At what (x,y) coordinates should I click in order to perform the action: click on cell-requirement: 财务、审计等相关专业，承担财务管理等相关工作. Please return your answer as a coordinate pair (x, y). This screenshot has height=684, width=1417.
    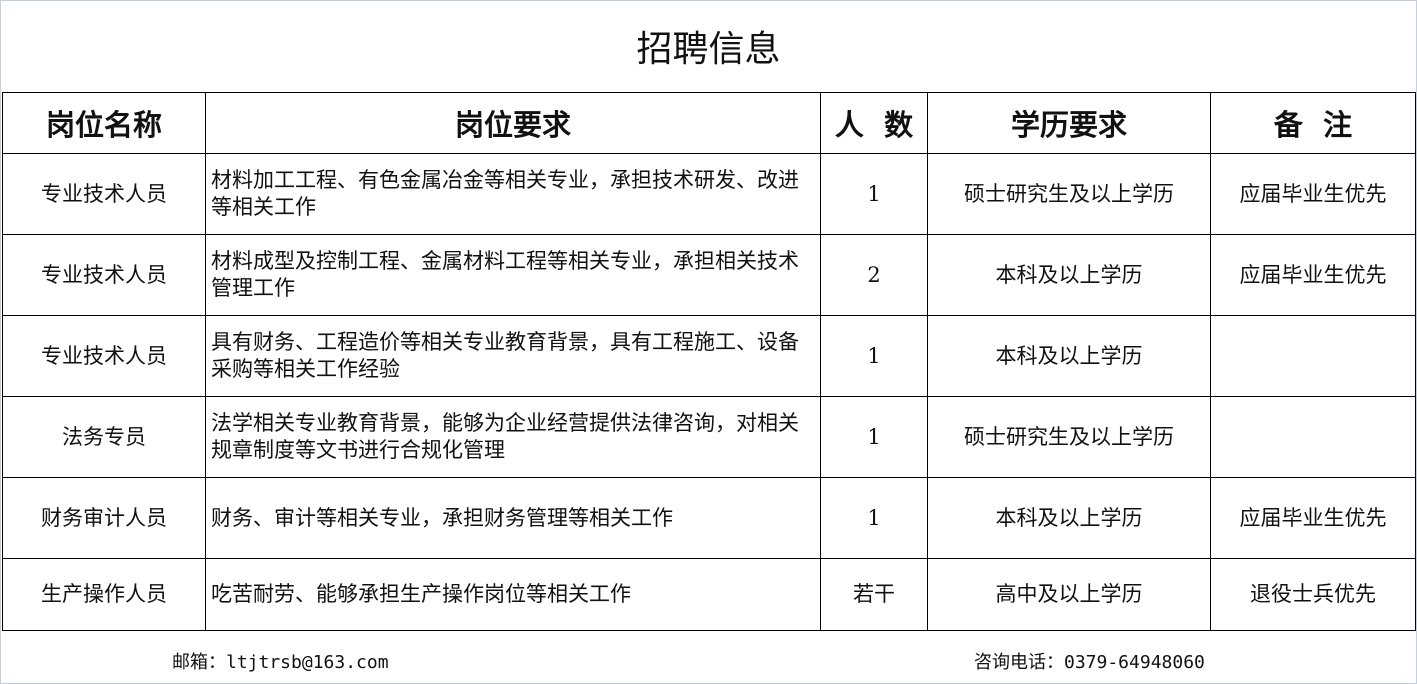
    Looking at the image, I should click on (513, 518).